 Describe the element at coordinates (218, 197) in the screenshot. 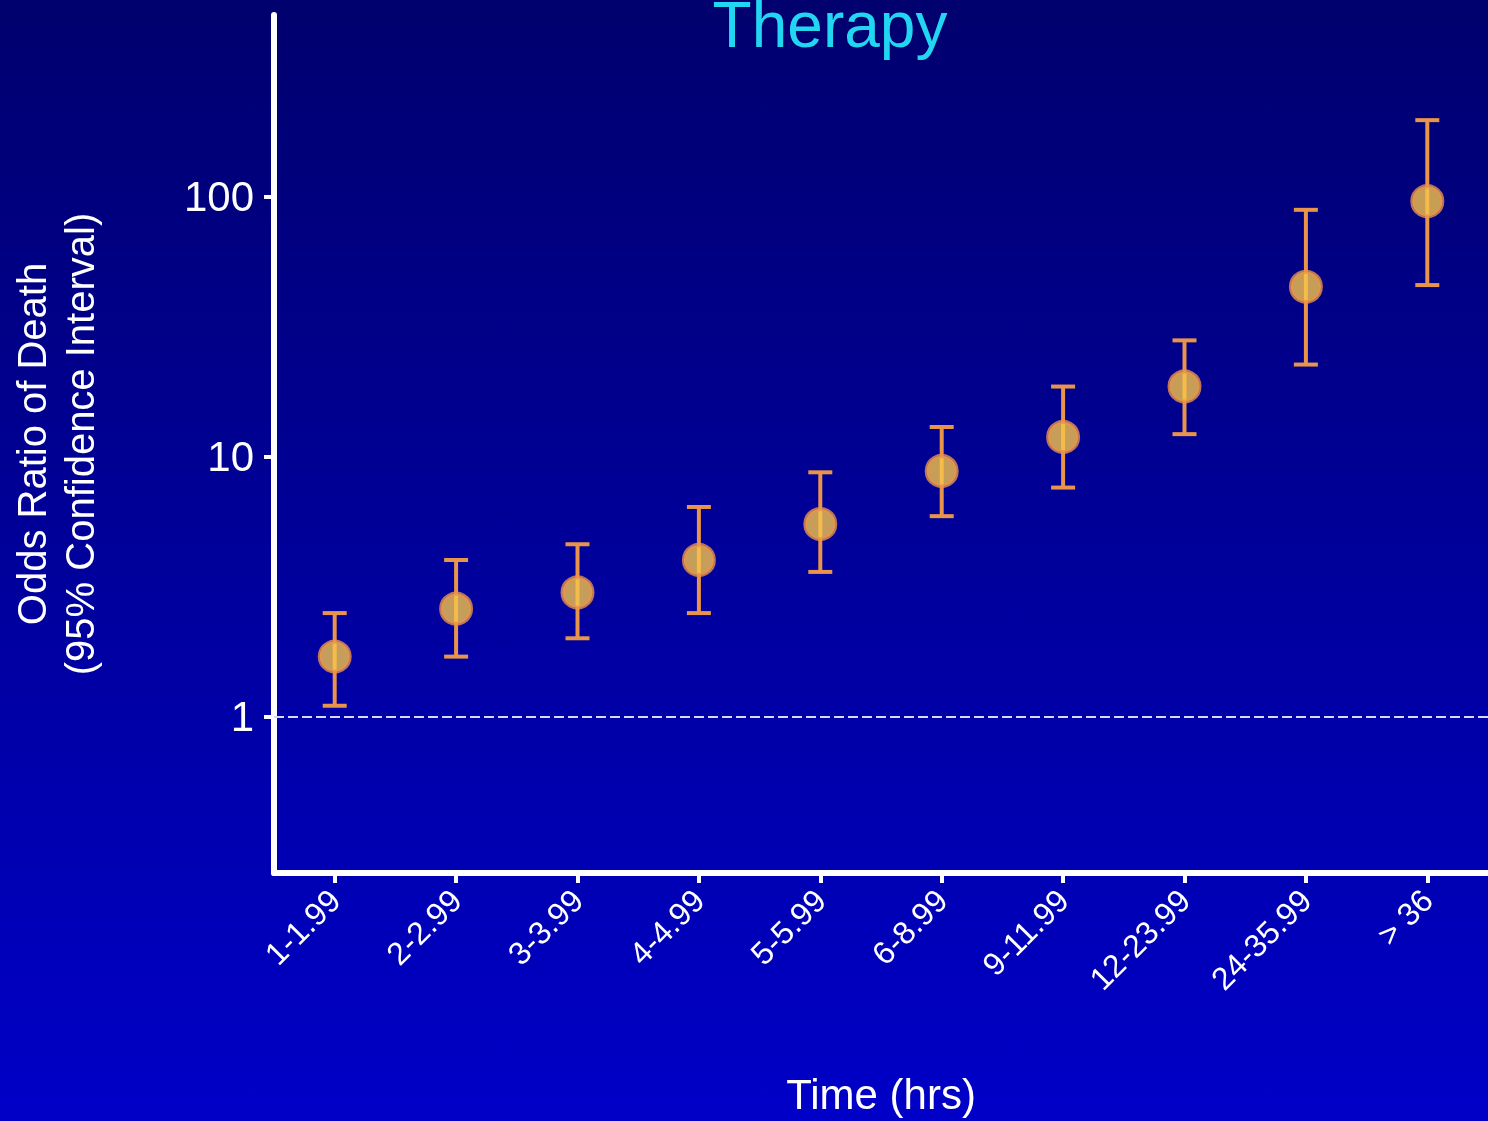

I see `y-tick-label: 100` at that location.